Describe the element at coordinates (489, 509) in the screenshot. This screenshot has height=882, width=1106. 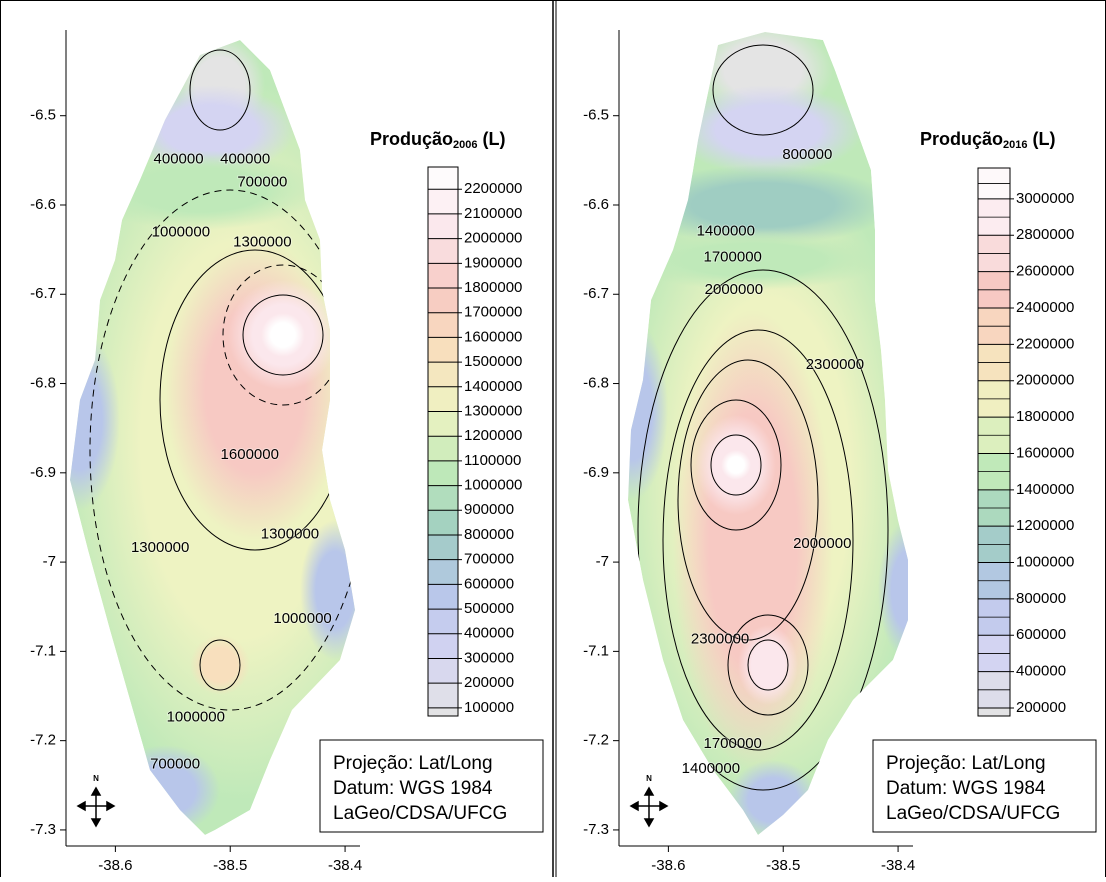
I see `colorbar-label: 900000` at that location.